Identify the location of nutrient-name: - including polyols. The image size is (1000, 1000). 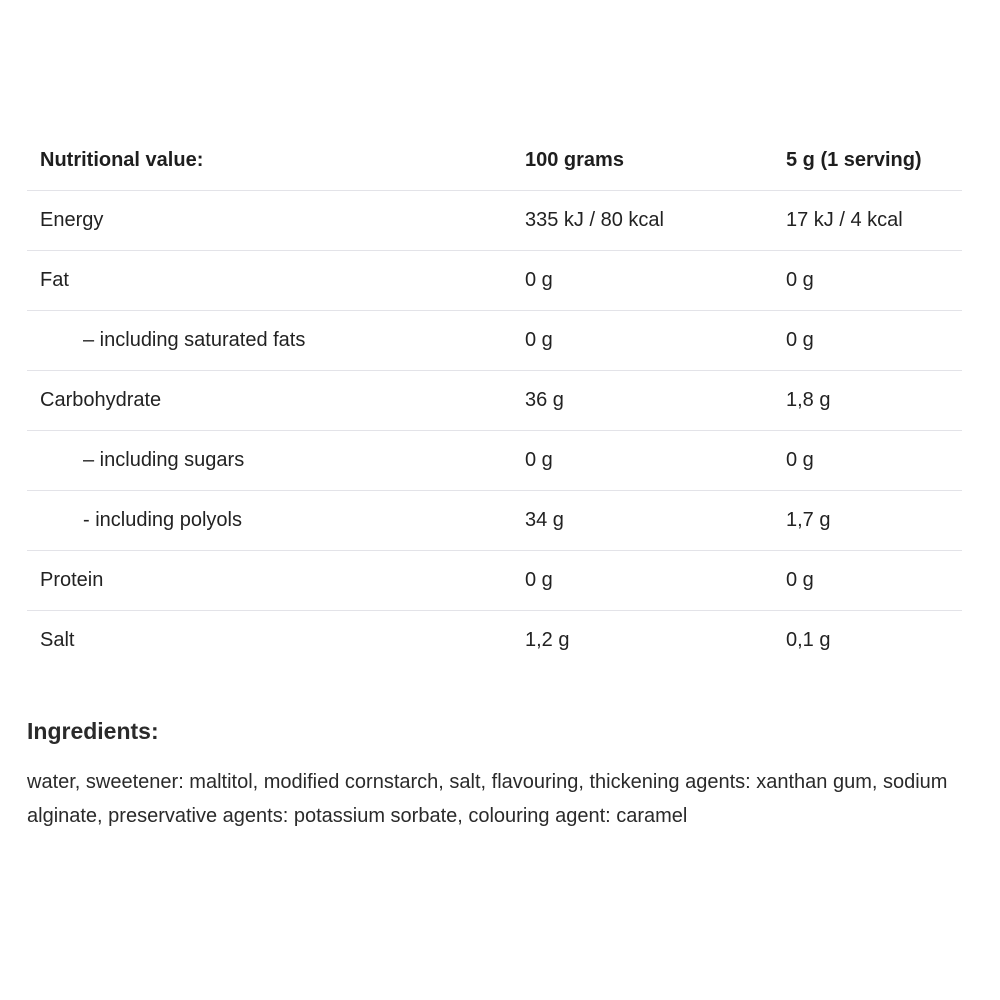
(276, 520).